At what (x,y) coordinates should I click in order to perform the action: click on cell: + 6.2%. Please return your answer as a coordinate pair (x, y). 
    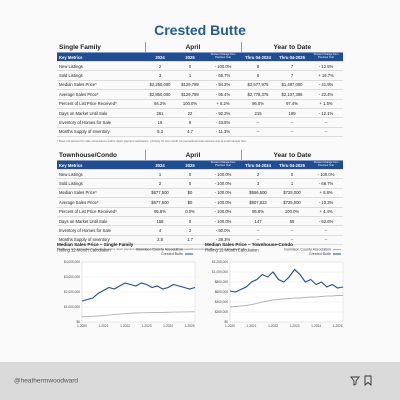
    Looking at the image, I should click on (223, 104).